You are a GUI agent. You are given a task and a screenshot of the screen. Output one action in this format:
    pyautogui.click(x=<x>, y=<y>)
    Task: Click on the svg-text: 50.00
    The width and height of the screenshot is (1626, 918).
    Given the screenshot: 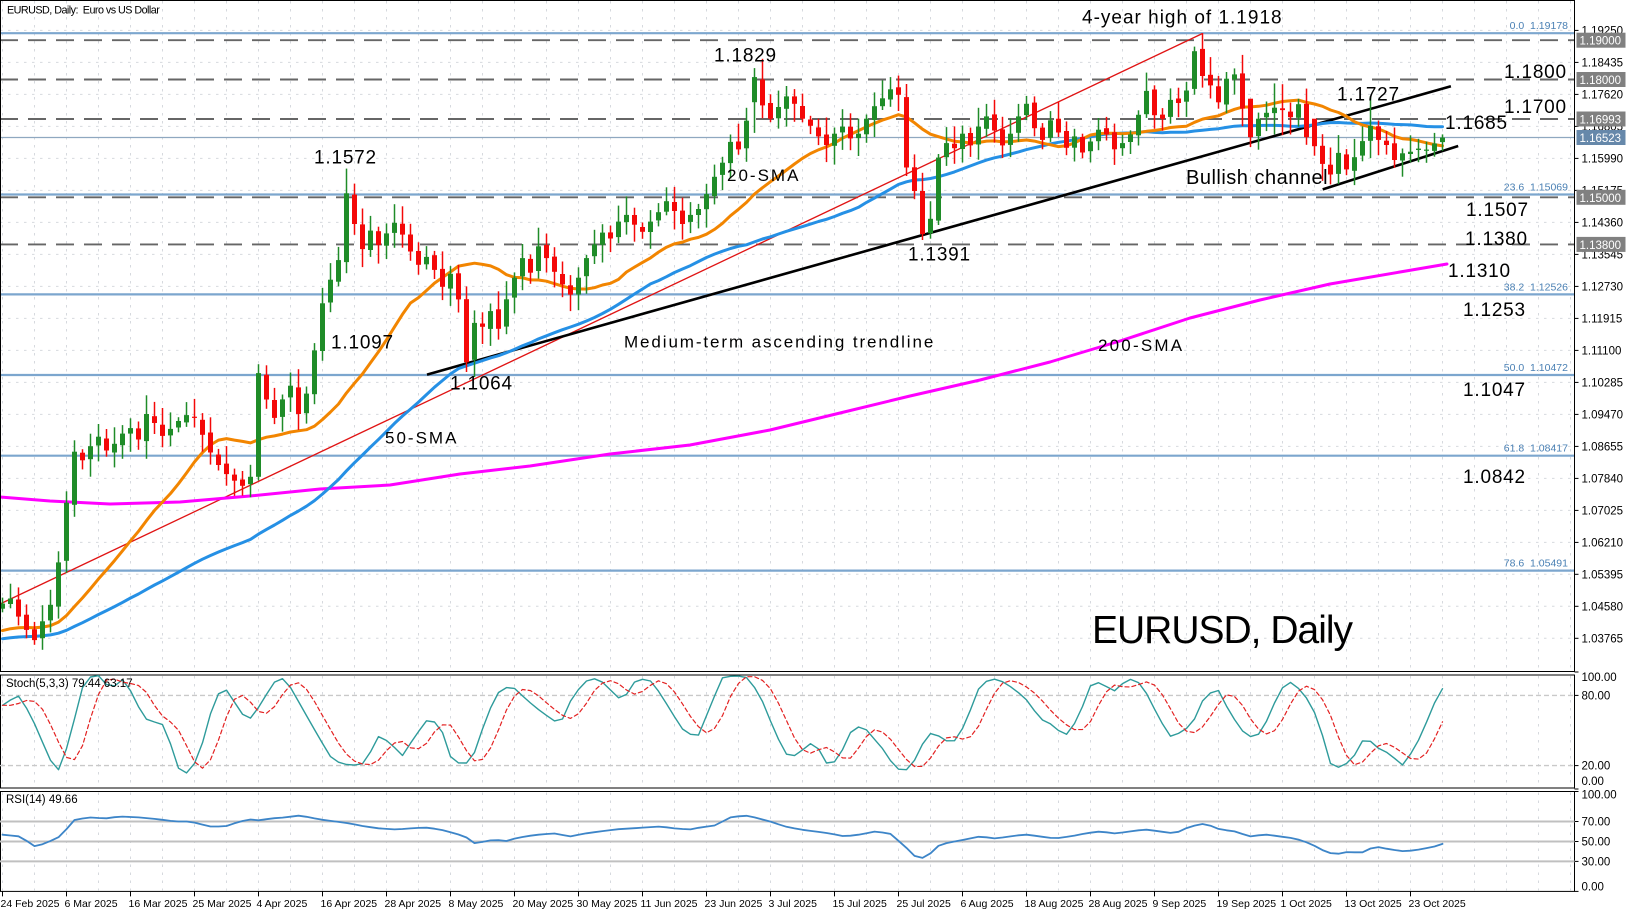 What is the action you would take?
    pyautogui.click(x=1596, y=843)
    